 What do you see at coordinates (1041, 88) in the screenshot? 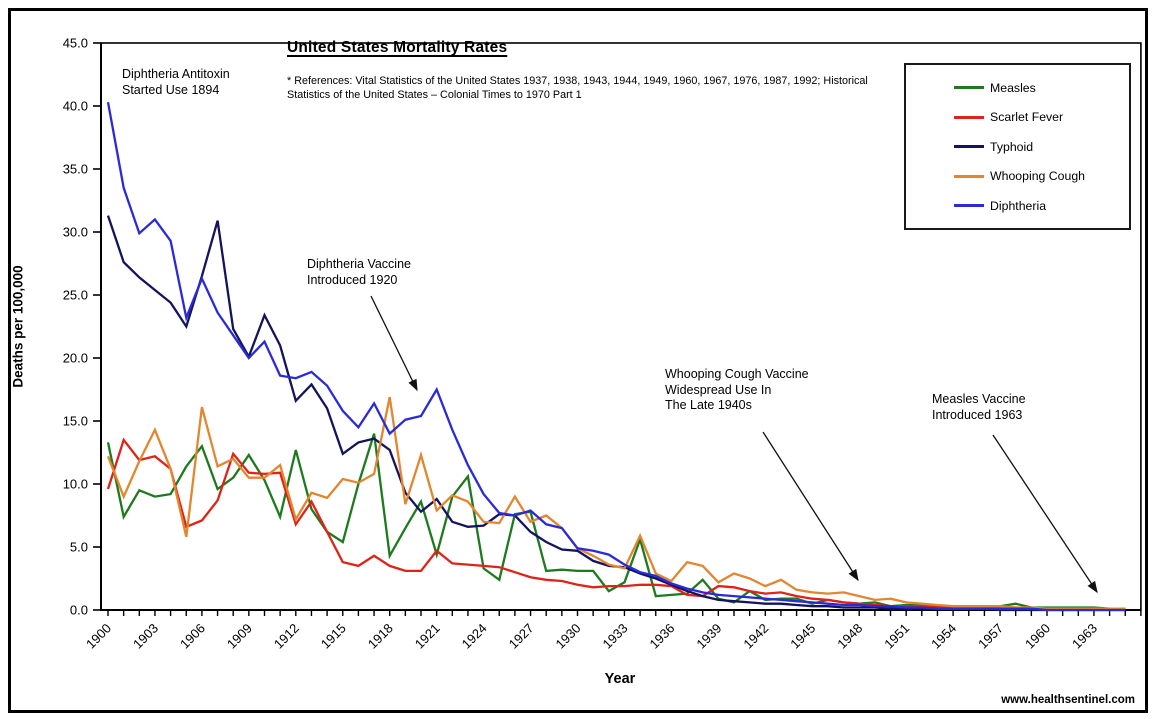
I see `legend-item-measles: Measles` at bounding box center [1041, 88].